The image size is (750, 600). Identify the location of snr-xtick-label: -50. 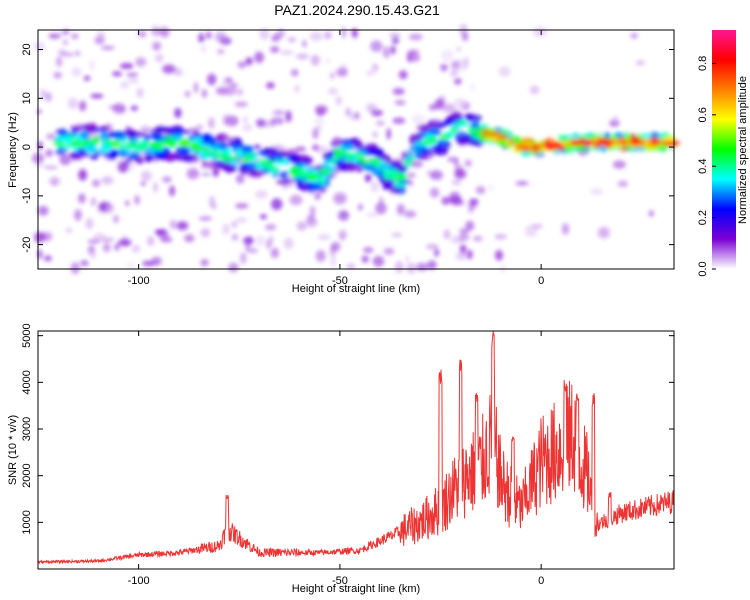
(340, 581).